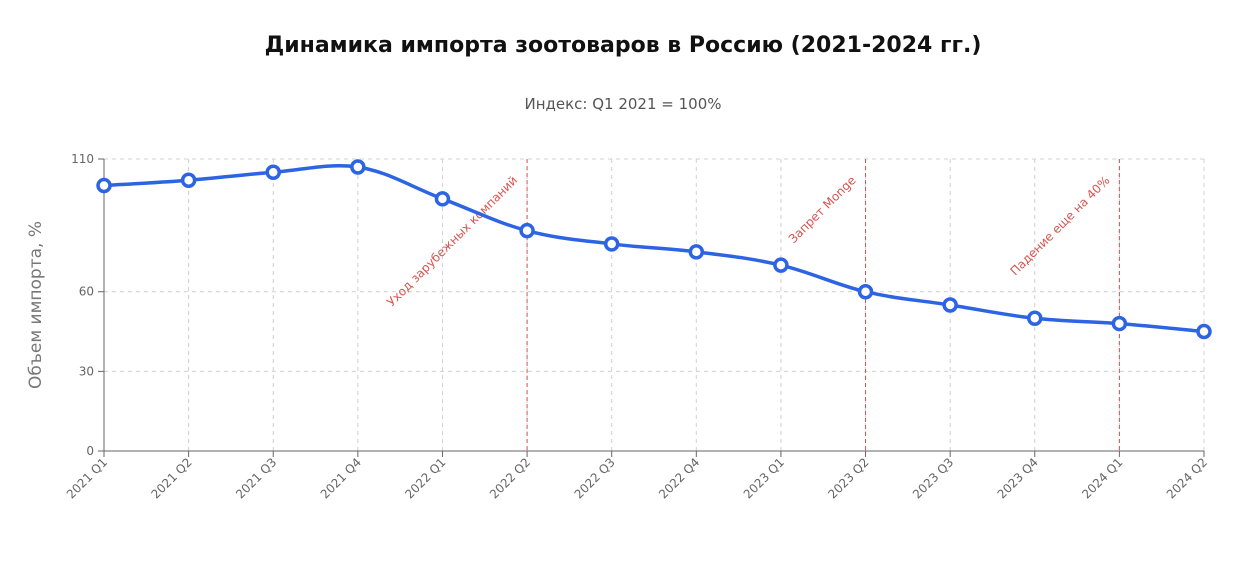 The image size is (1260, 561). What do you see at coordinates (36, 305) in the screenshot?
I see `y-axis-label: Объем импорта, %` at bounding box center [36, 305].